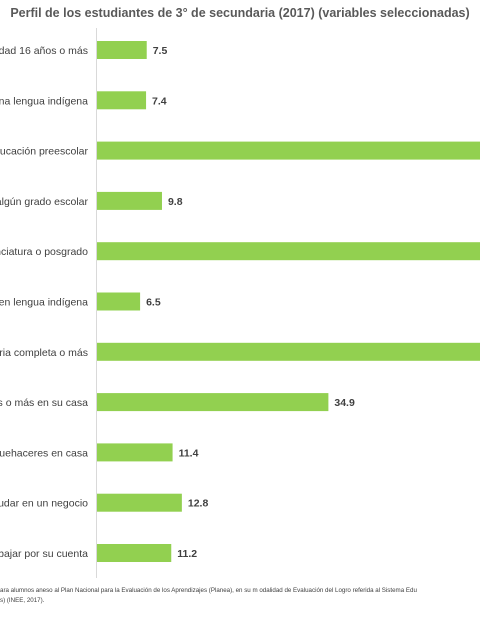 This screenshot has width=480, height=620. What do you see at coordinates (44, 101) in the screenshot?
I see `category-label: na lengua indígena` at bounding box center [44, 101].